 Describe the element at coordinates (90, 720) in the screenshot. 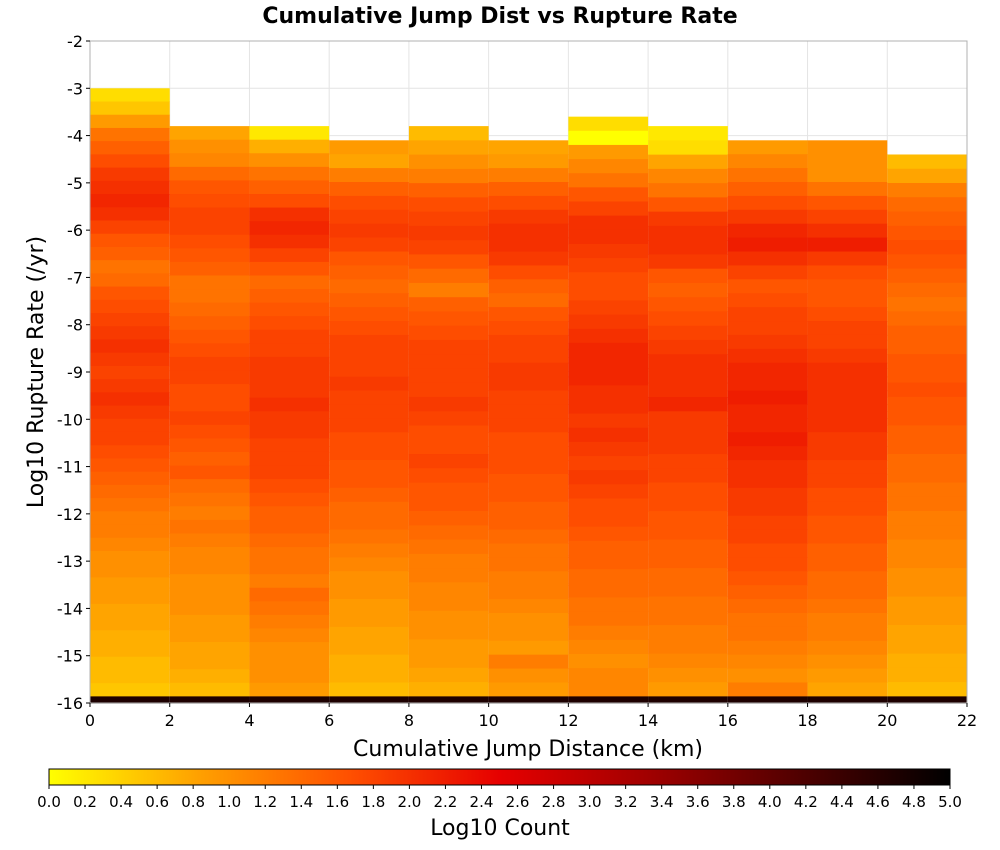

I see `x-tick-label: 0` at that location.